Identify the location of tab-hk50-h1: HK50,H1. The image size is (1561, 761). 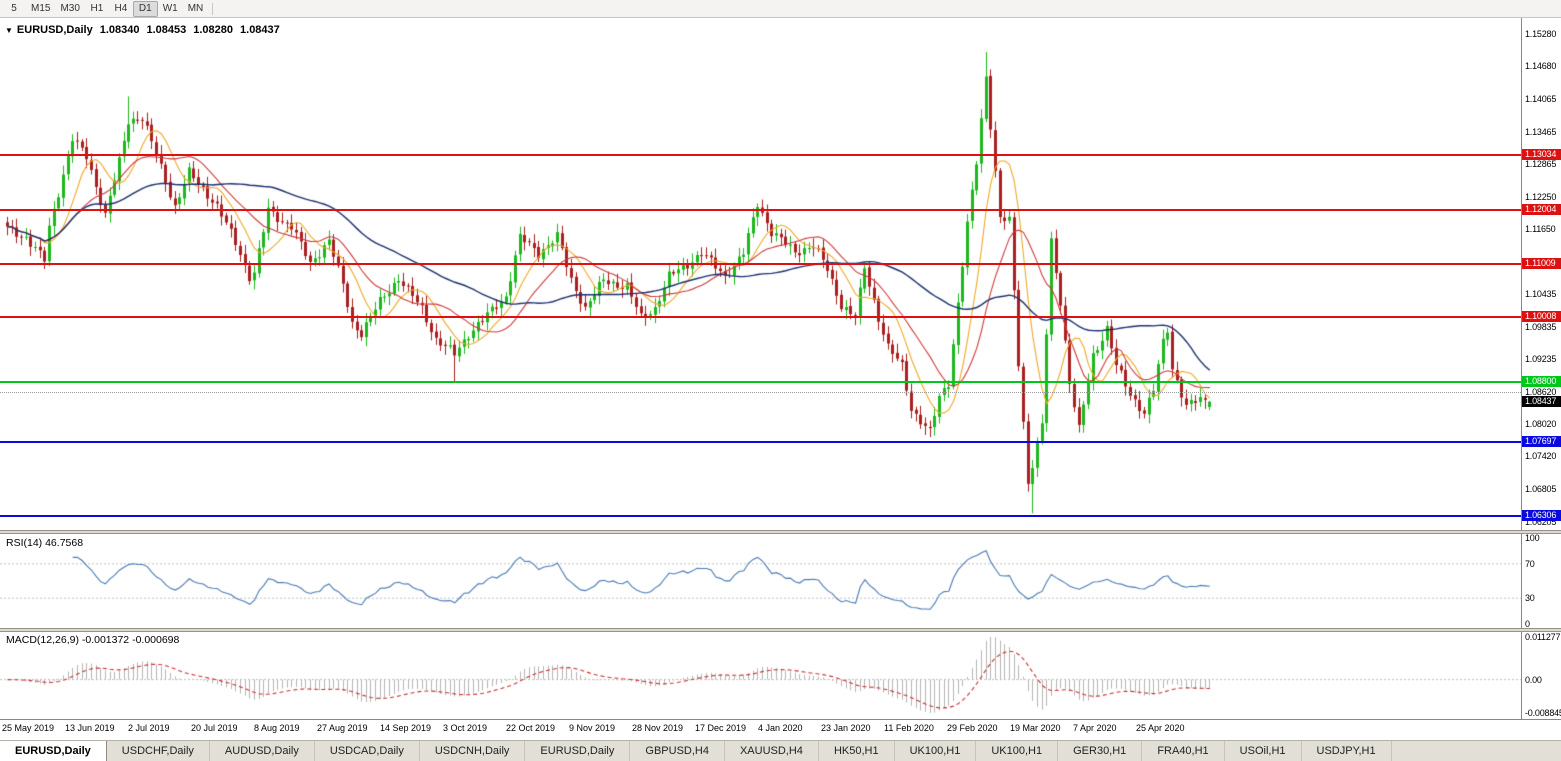
(857, 751).